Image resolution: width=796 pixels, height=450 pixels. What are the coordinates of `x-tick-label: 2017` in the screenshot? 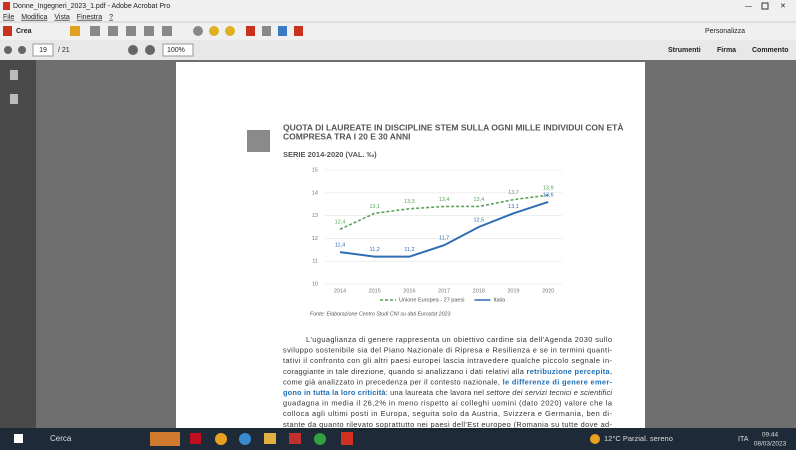 It's located at (444, 291).